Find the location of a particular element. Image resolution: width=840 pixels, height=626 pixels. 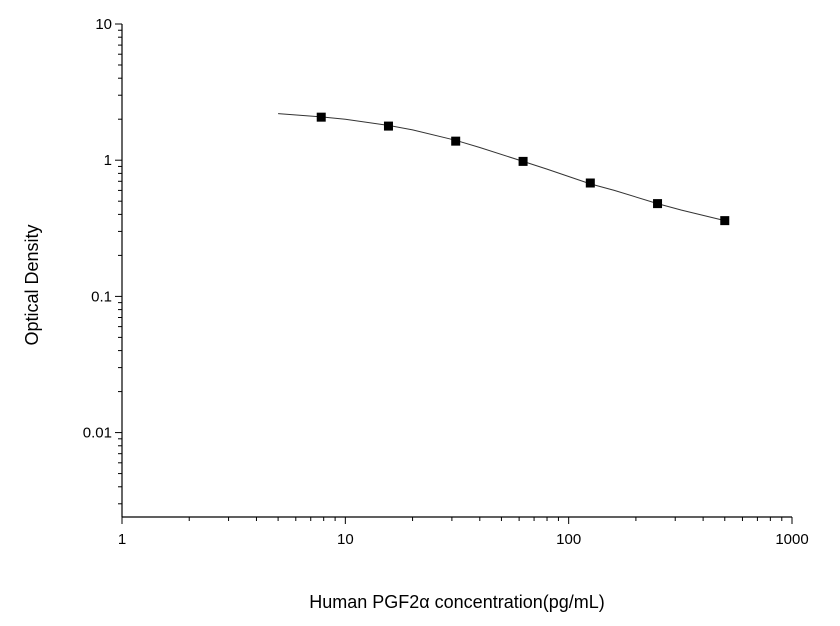

x-tick-label: 1000 is located at coordinates (791, 539).